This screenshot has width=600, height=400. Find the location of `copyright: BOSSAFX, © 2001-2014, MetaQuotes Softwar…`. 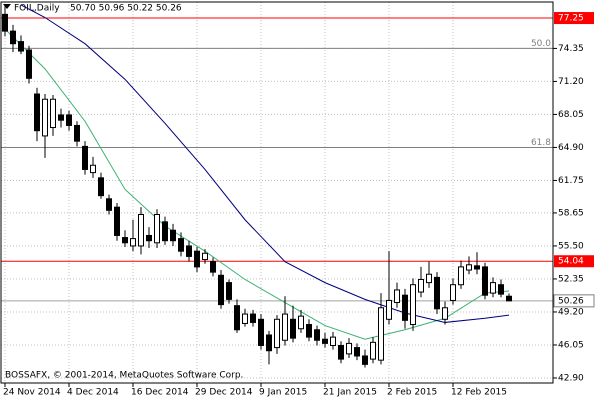

copyright: BOSSAFX, © 2001-2014, MetaQuotes Softwar… is located at coordinates (124, 376).